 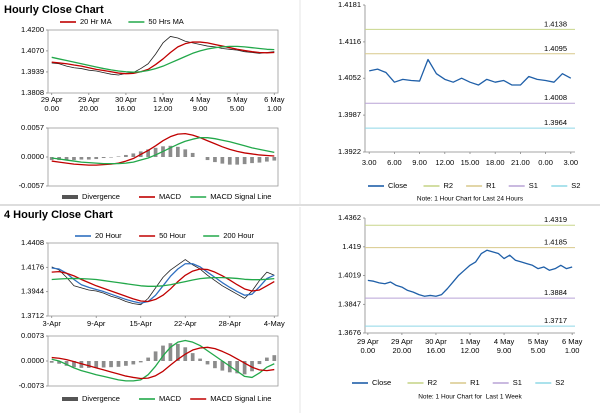 What do you see at coordinates (274, 323) in the screenshot?
I see `x-tick-label: 4-May` at bounding box center [274, 323].